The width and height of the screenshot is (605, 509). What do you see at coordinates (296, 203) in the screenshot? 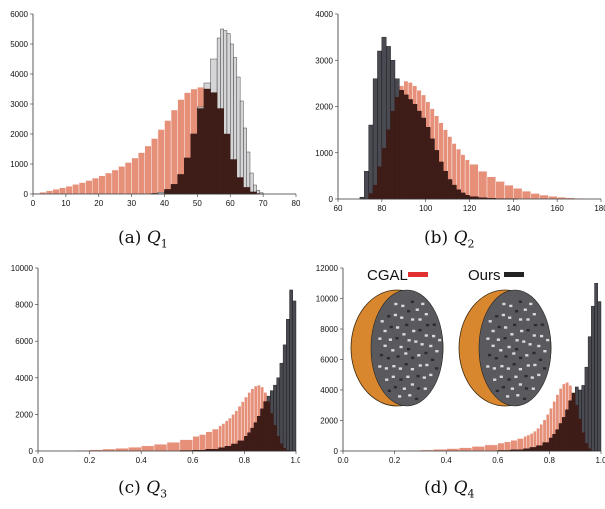
I see `q1-x-tick-label: 80` at bounding box center [296, 203].